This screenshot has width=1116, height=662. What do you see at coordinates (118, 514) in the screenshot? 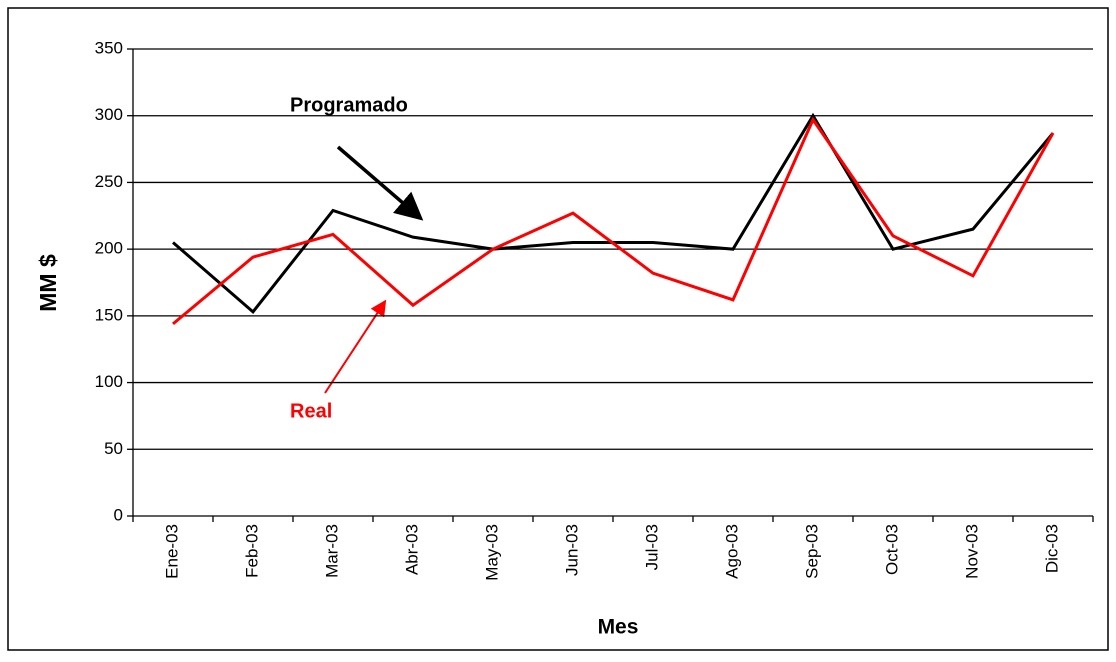
I see `y-tick-label: 0` at bounding box center [118, 514].